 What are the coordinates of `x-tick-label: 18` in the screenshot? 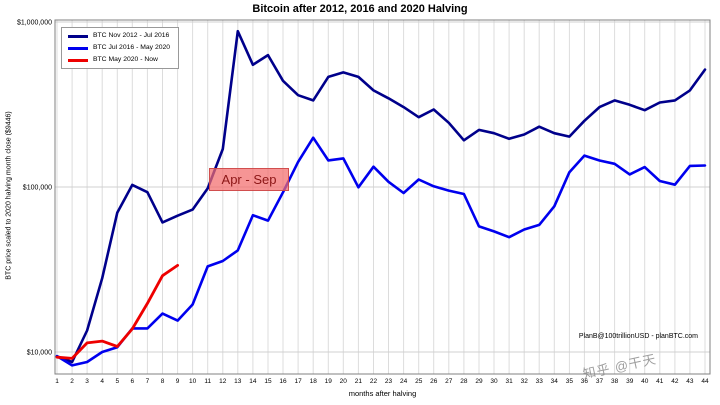 It's located at (314, 381).